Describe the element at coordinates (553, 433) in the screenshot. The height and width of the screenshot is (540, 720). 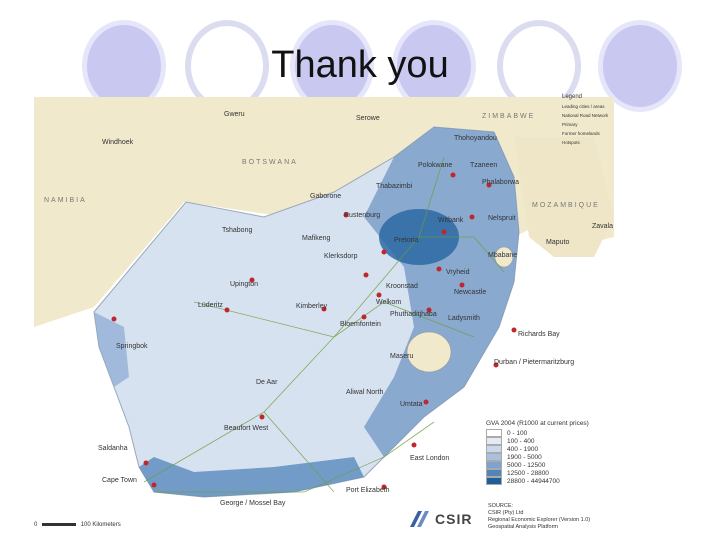
I see `gva-legend-row: 0 - 100` at that location.